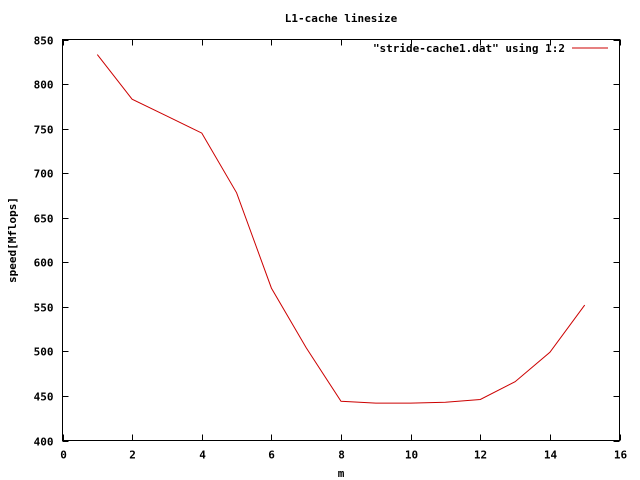 The height and width of the screenshot is (480, 640). Describe the element at coordinates (271, 455) in the screenshot. I see `x-tick-label: 6` at that location.